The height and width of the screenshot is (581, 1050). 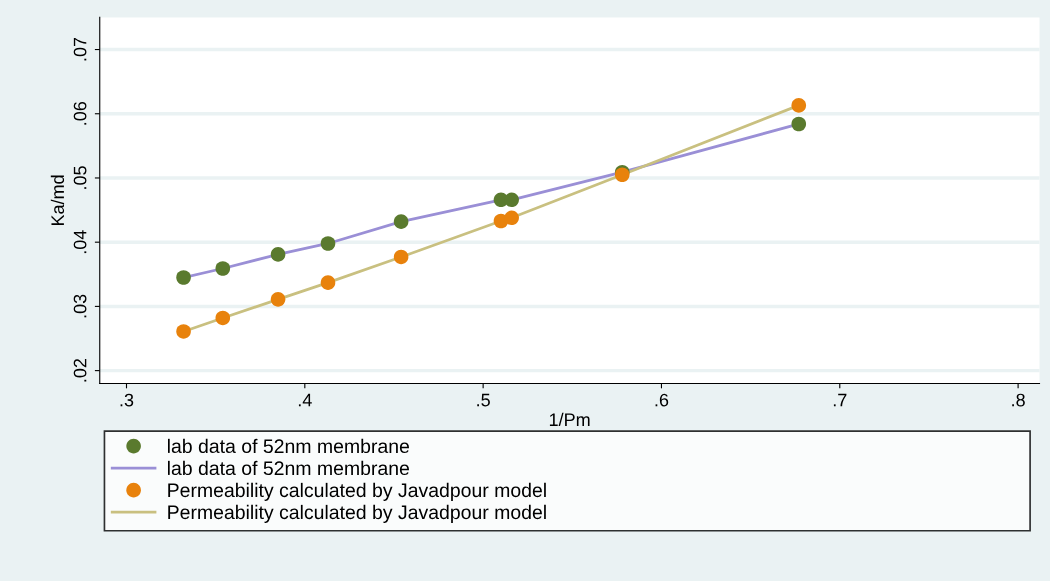 I want to click on y-tick-label: .03, so click(x=80, y=306).